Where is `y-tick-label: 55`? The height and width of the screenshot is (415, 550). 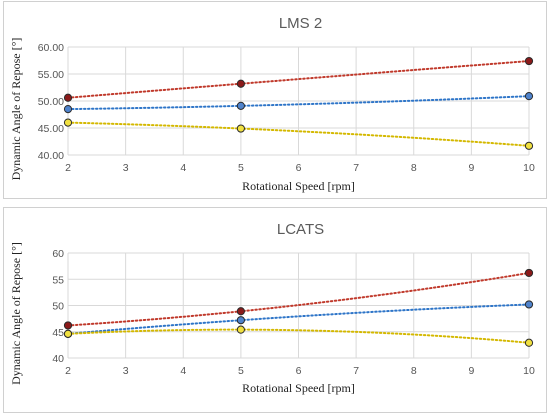
y-tick-label: 55 is located at coordinates (58, 280).